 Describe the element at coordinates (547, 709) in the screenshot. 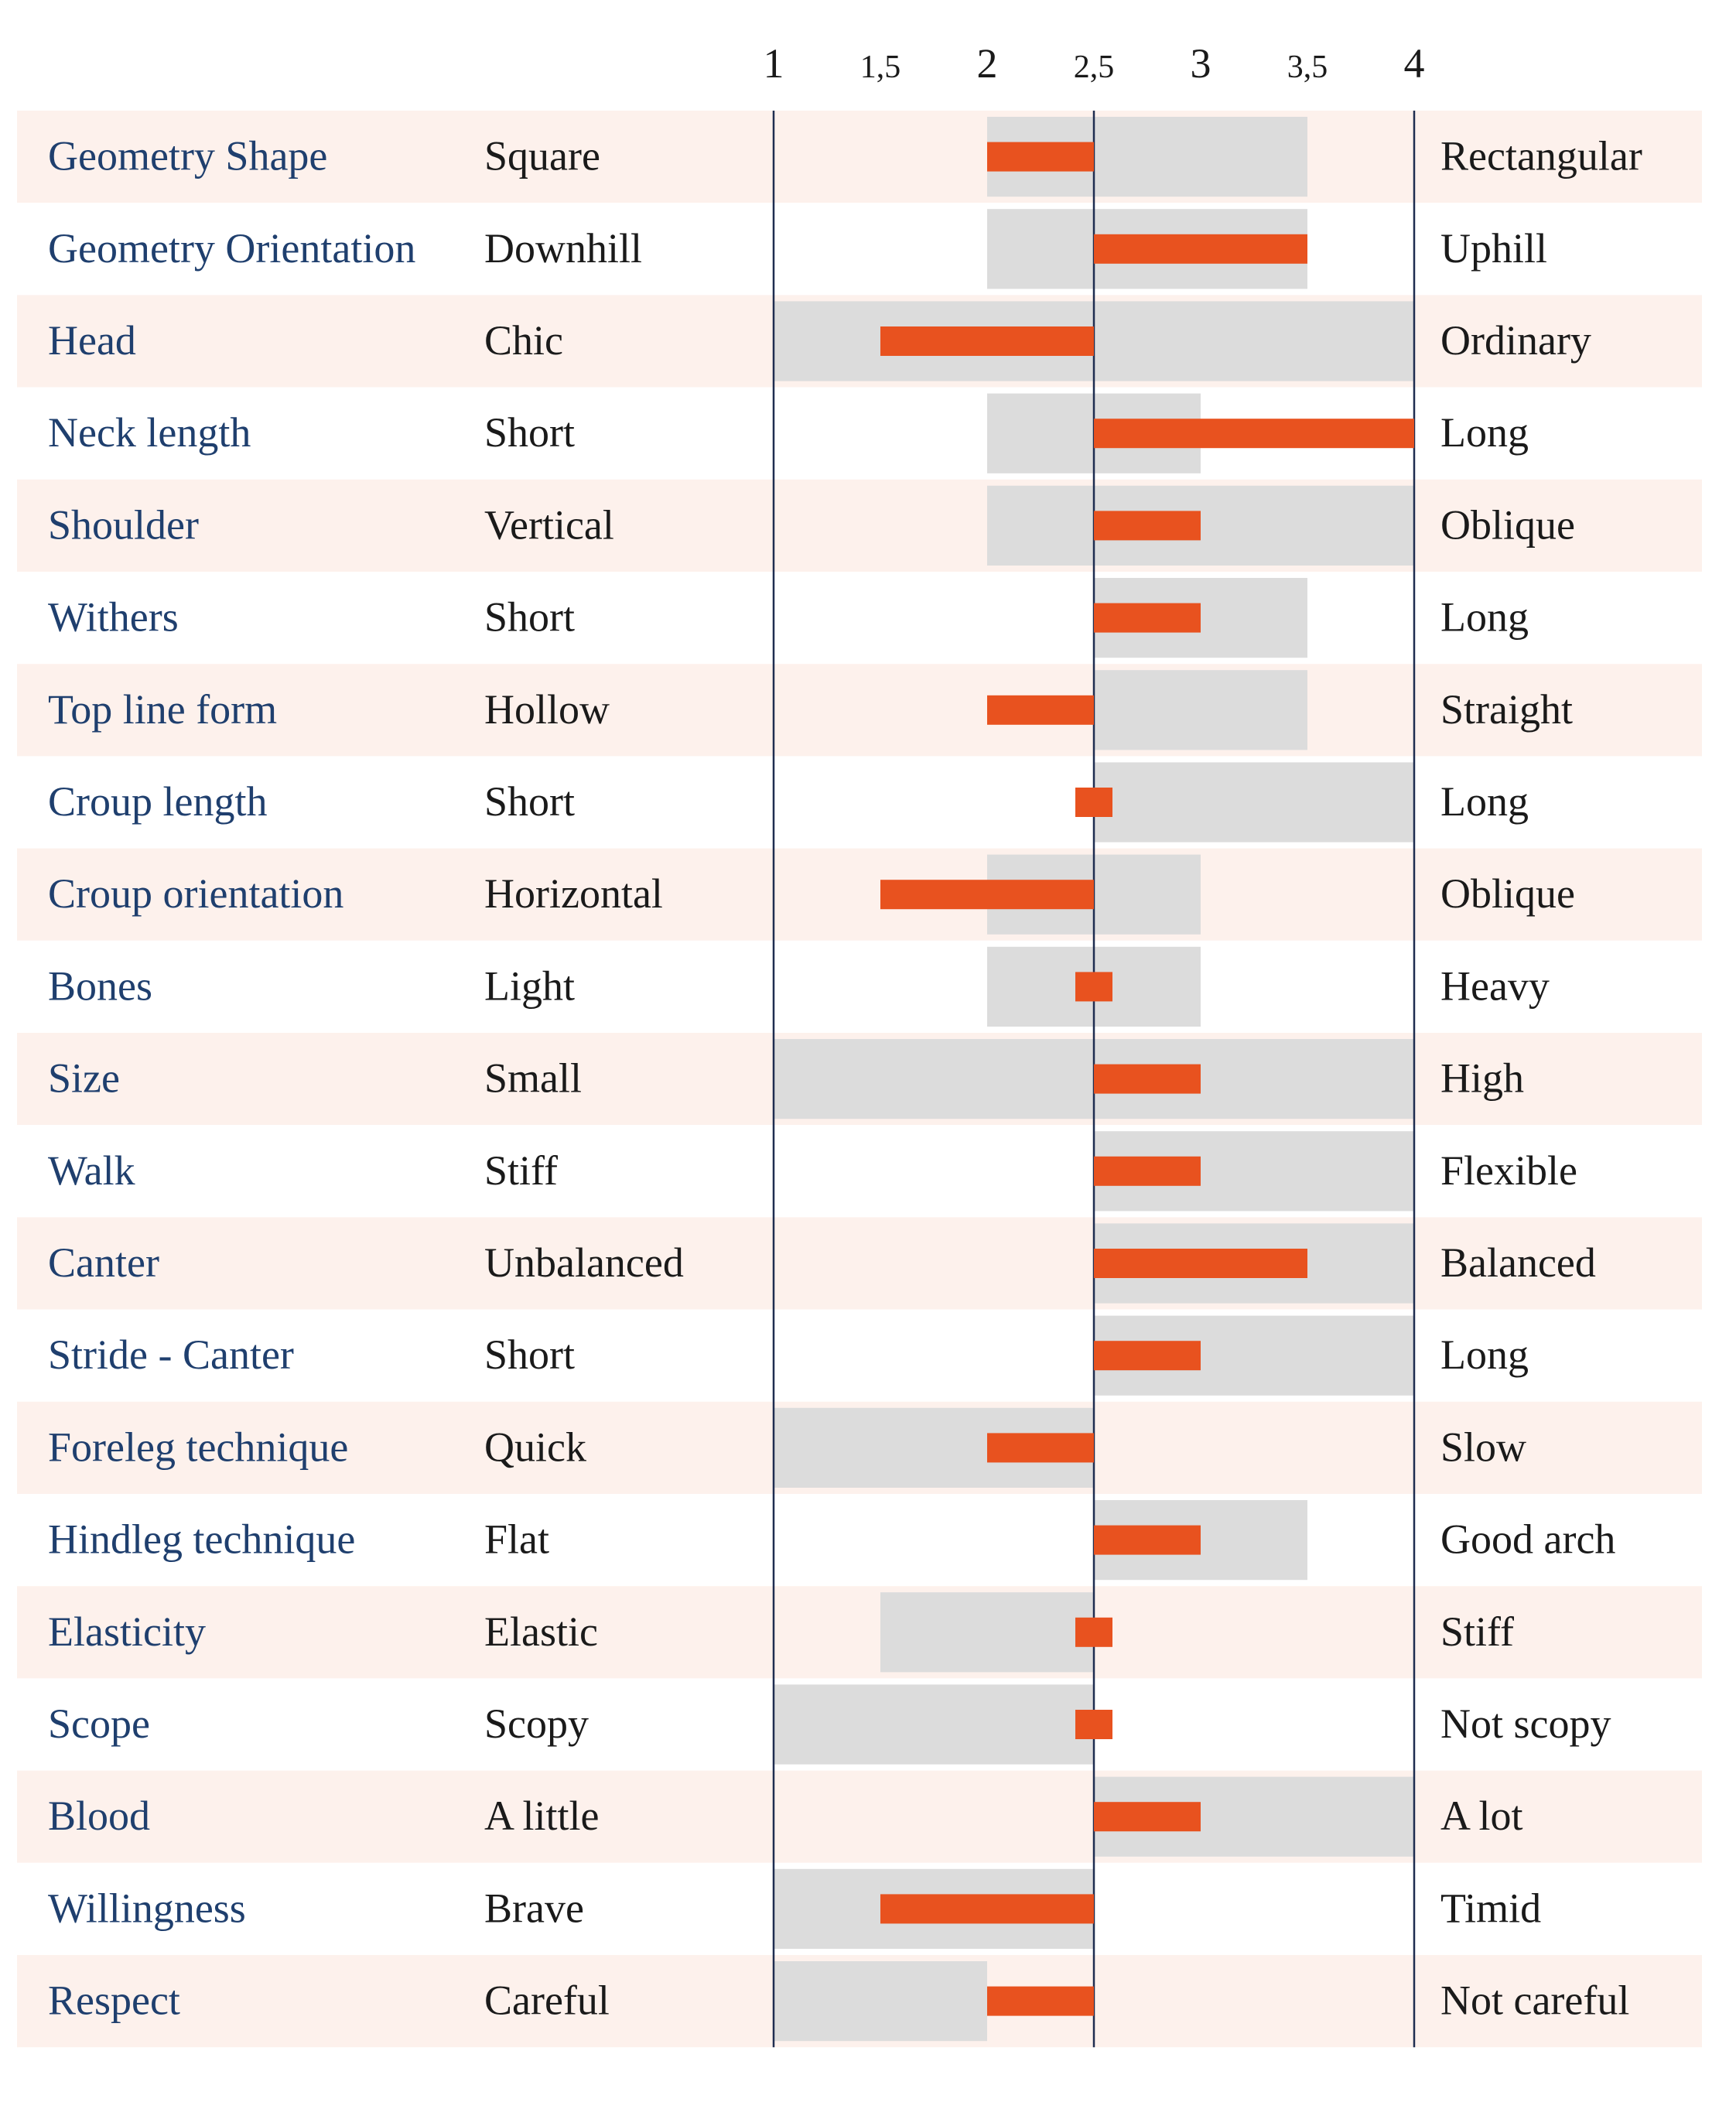

I see `low-label: Hollow` at that location.